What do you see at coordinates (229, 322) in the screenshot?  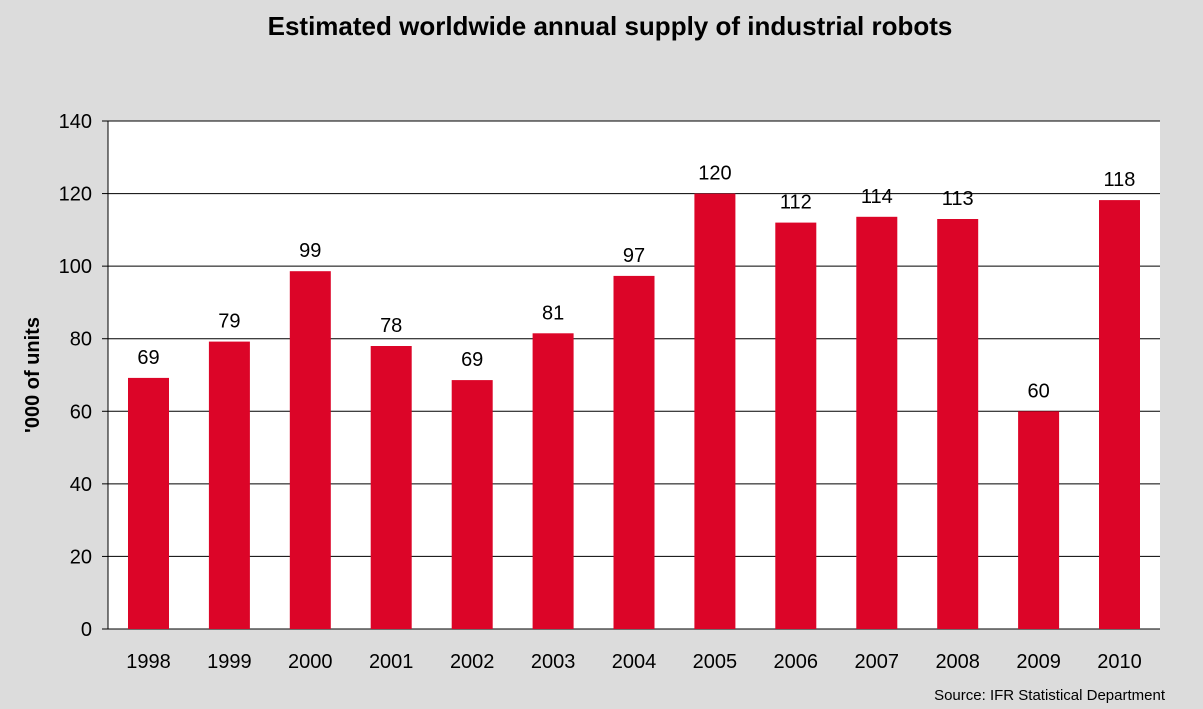 I see `data-label-1999: 79` at bounding box center [229, 322].